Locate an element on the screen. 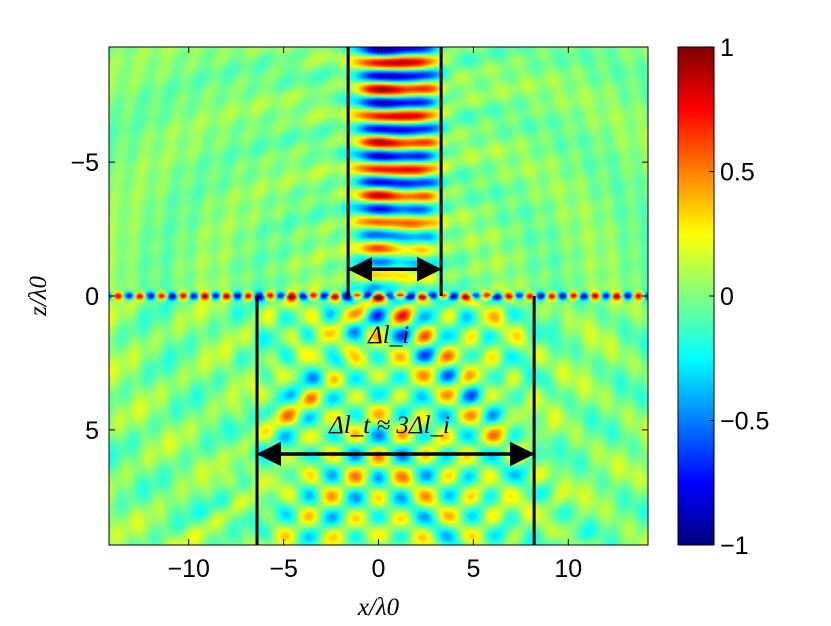  transmitted-width-label: Δl_t ≈ 3Δl_i is located at coordinates (389, 425).